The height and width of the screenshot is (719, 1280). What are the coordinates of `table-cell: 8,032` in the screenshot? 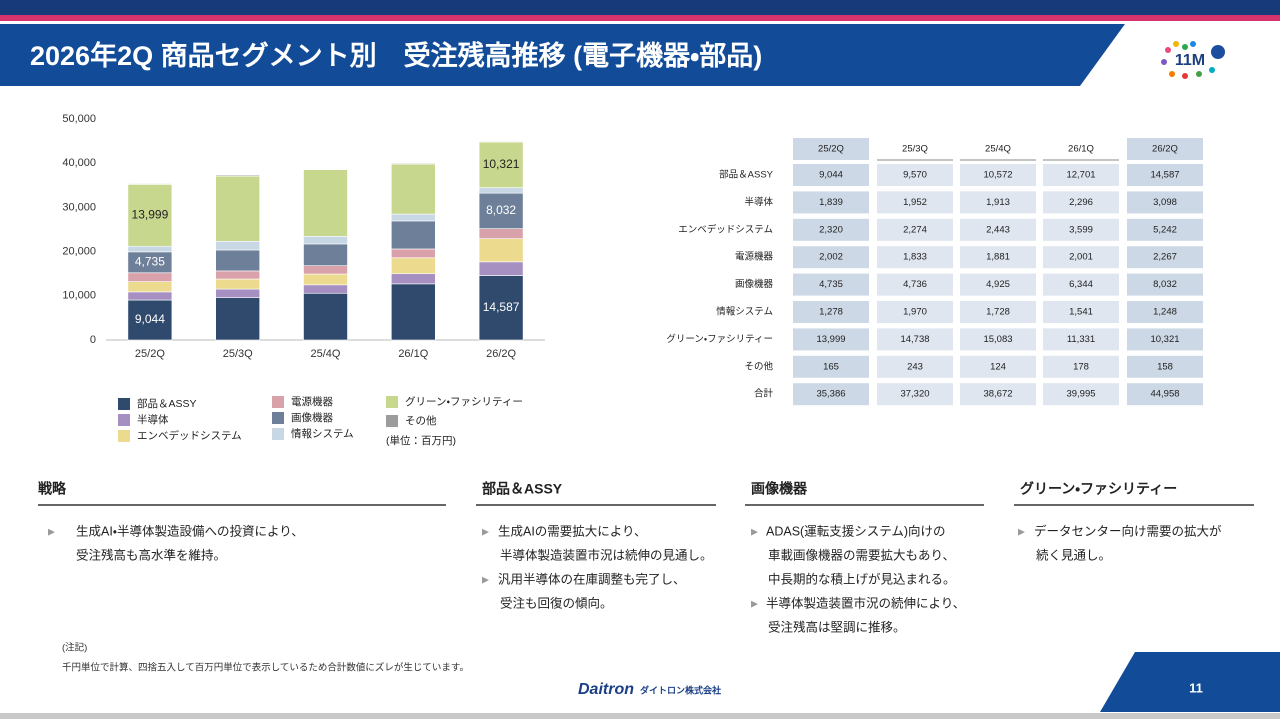 It's located at (1165, 284).